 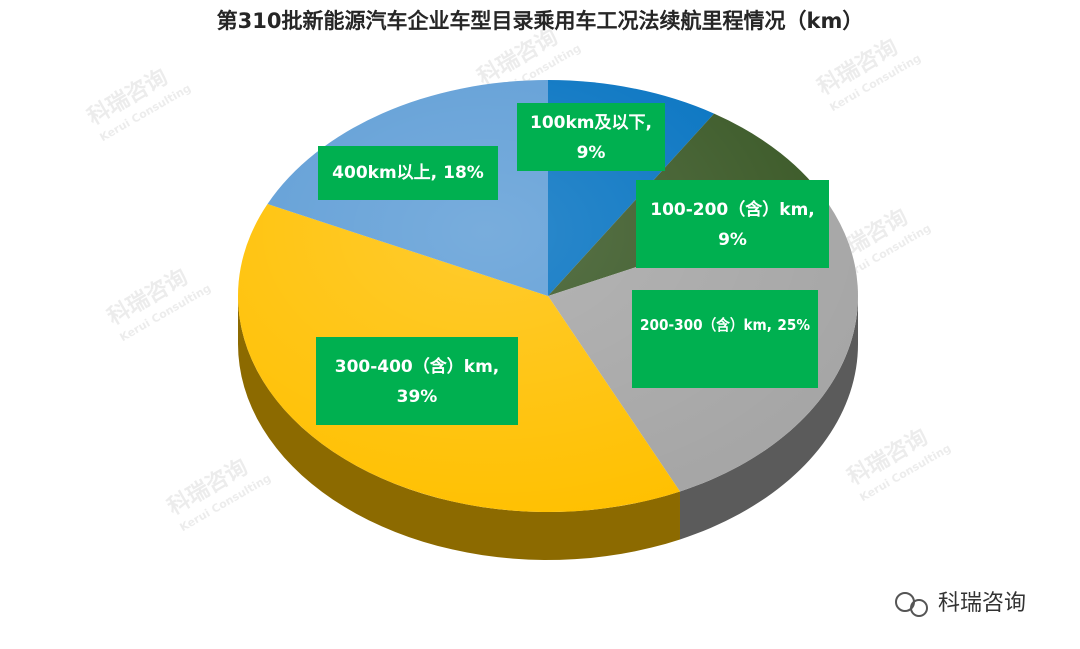 What do you see at coordinates (768, 418) in the screenshot?
I see `slice-side` at bounding box center [768, 418].